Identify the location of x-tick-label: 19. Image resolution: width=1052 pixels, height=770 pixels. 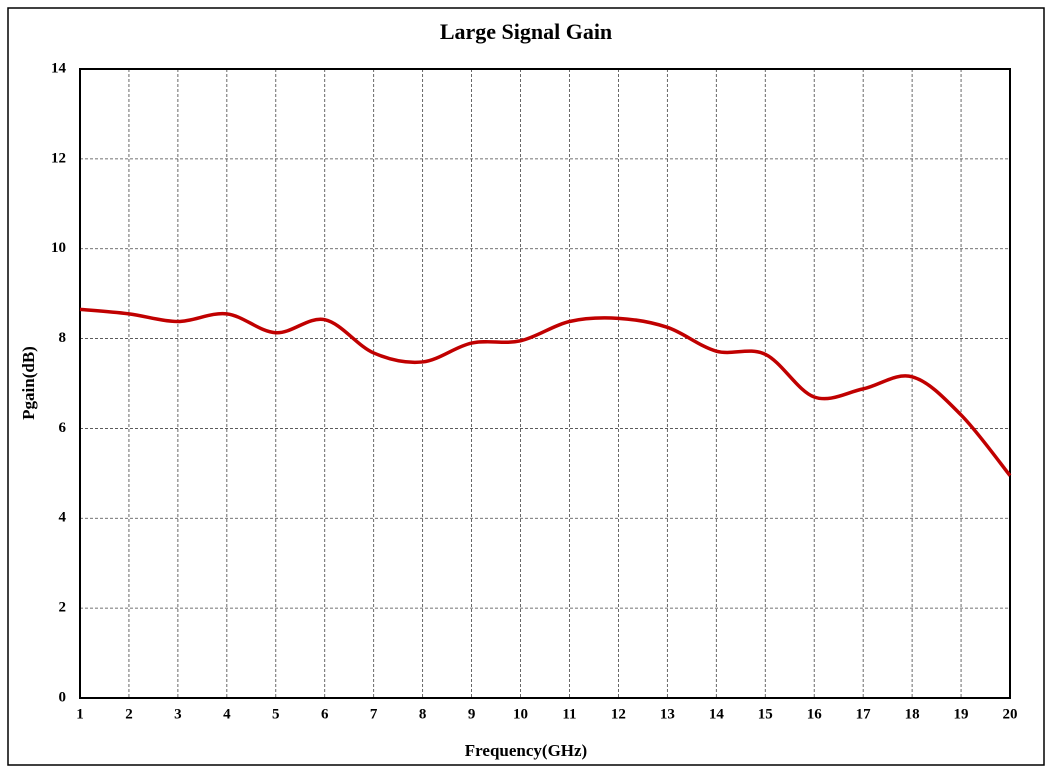
(961, 714).